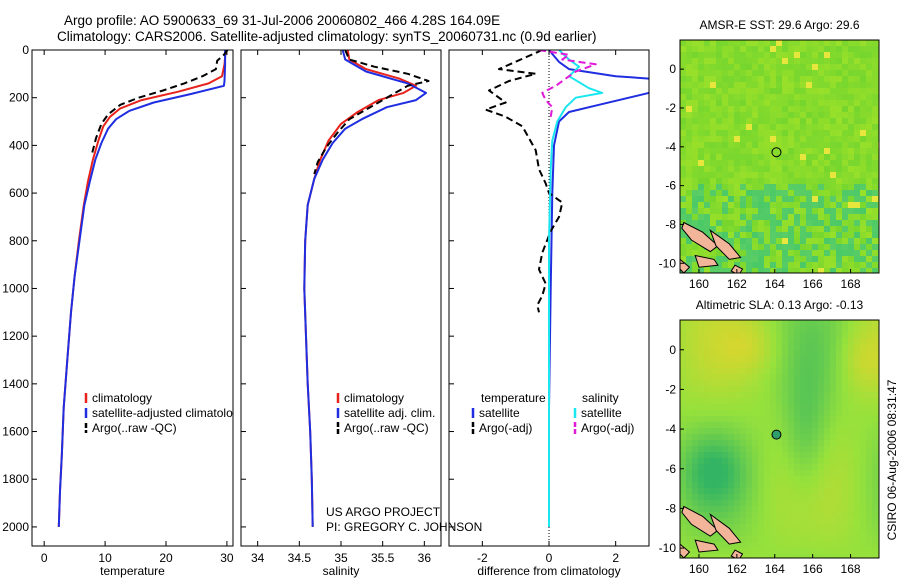 This screenshot has width=900, height=580. What do you see at coordinates (122, 398) in the screenshot?
I see `temperature-legend-label: climatology` at bounding box center [122, 398].